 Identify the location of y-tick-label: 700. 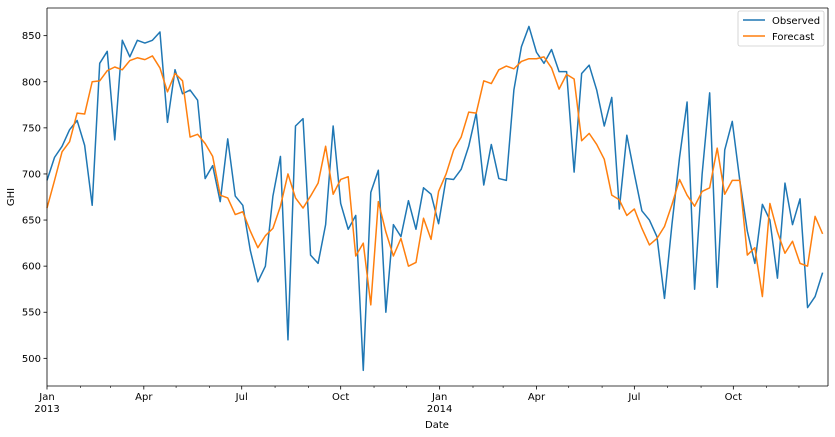
(31, 174).